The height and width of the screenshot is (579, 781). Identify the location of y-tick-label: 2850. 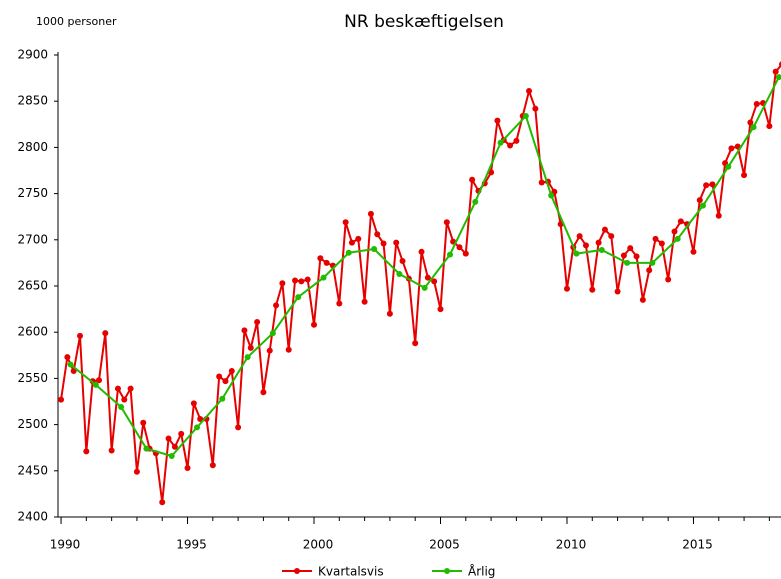
(32, 101).